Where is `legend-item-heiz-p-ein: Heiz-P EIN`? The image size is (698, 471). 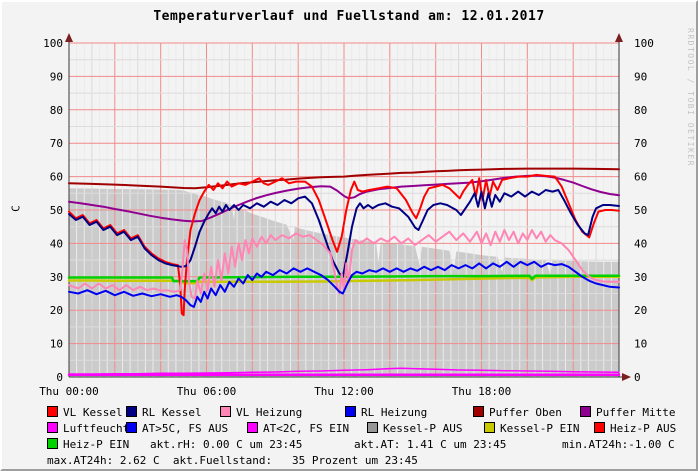 legend-item-heiz-p-ein: Heiz-P EIN is located at coordinates (88, 444).